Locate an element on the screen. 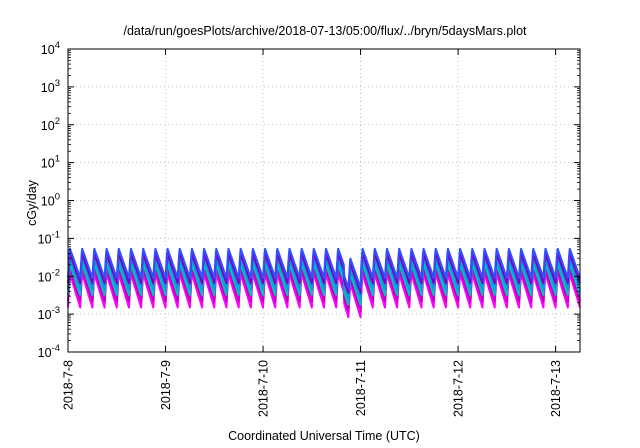 The width and height of the screenshot is (640, 448). series-layer is located at coordinates (324, 283).